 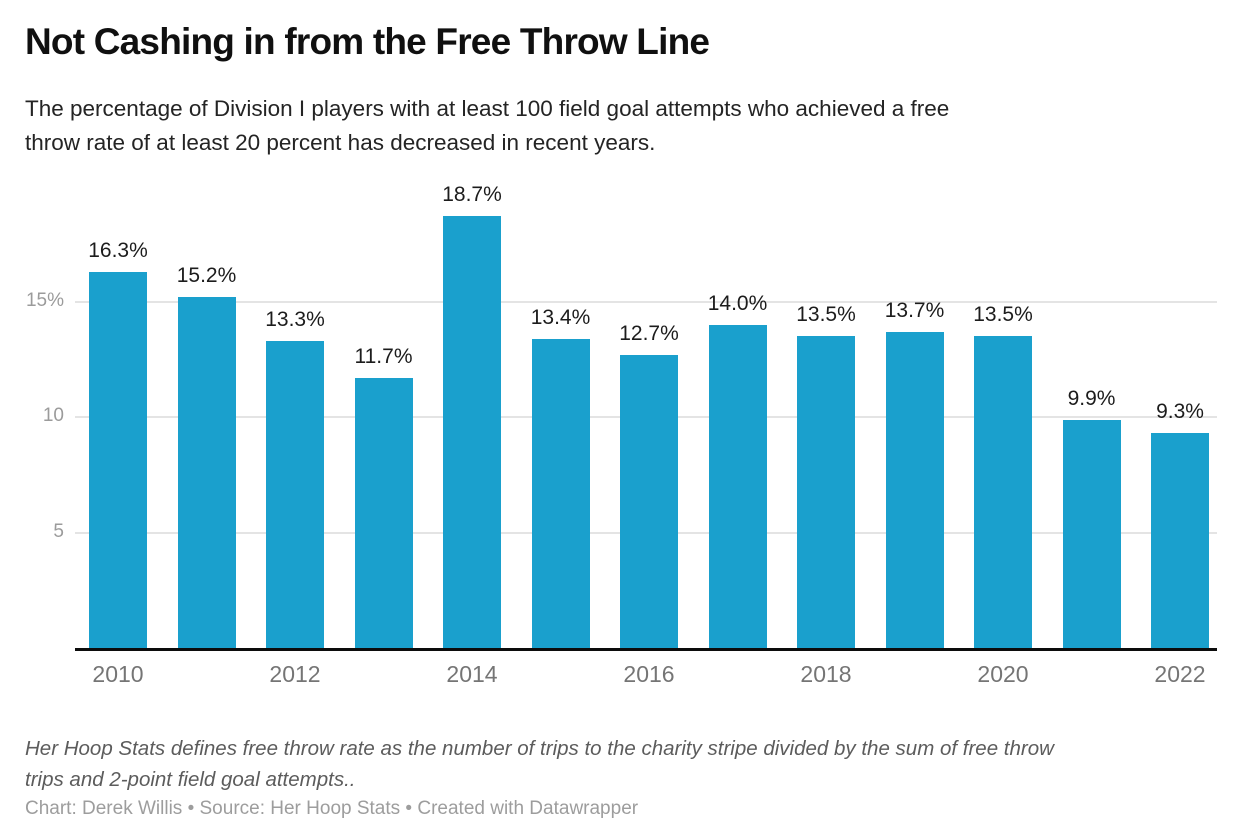 I want to click on footnote-line-2: trips and 2-point field goal attempts.., so click(x=190, y=779).